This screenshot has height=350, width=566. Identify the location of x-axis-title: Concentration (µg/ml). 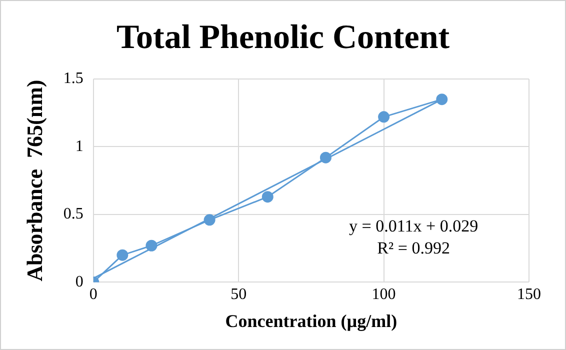
(311, 320).